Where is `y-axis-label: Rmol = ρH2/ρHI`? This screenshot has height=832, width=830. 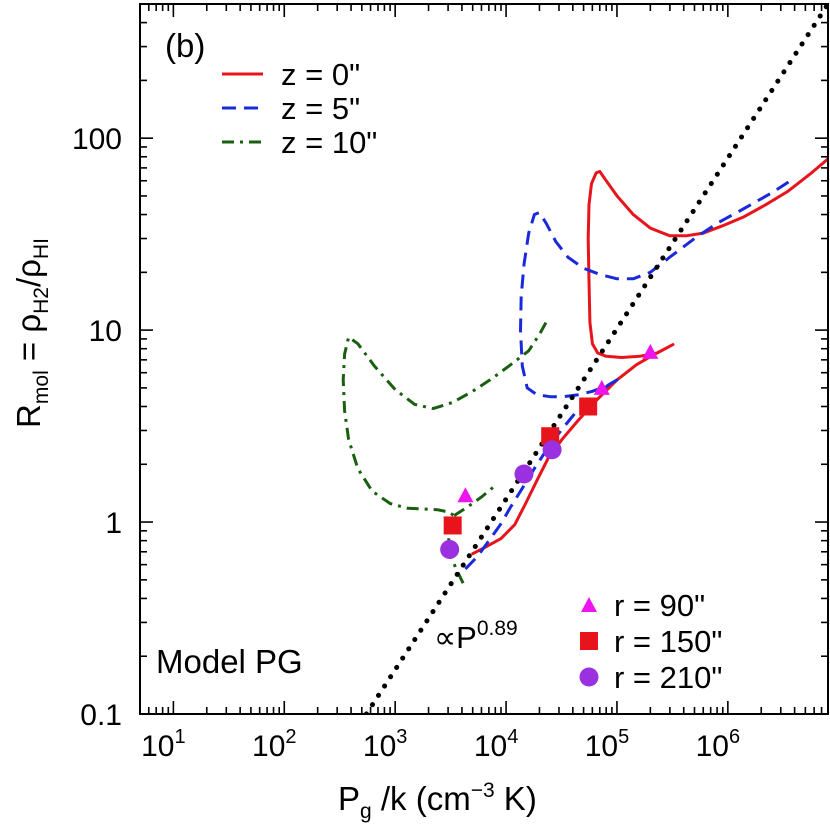 y-axis-label: Rmol = ρH2/ρHI is located at coordinates (31, 333).